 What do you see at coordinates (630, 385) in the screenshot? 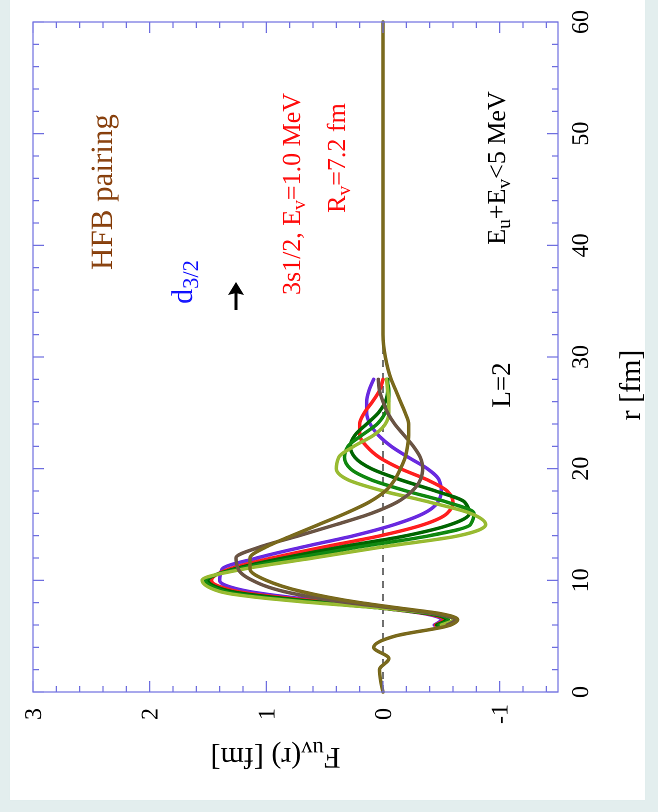
I see `y-axis-title: r [fm]` at bounding box center [630, 385].